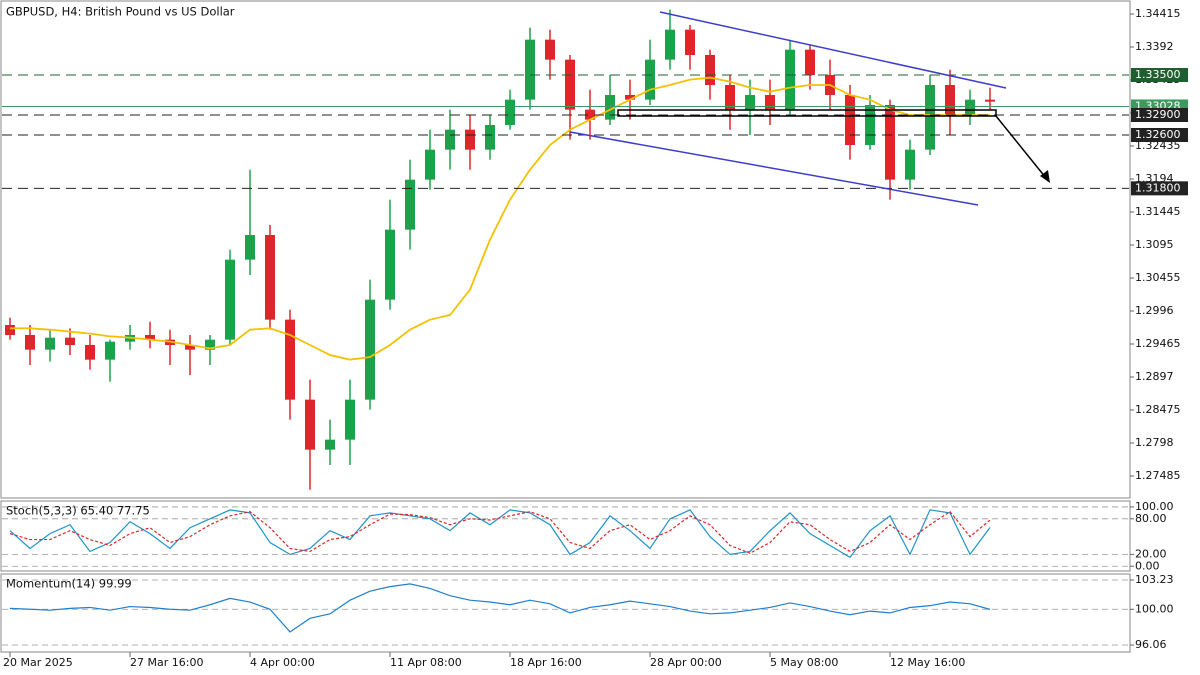 Image resolution: width=1200 pixels, height=675 pixels. I want to click on momentum-panel, so click(565, 613).